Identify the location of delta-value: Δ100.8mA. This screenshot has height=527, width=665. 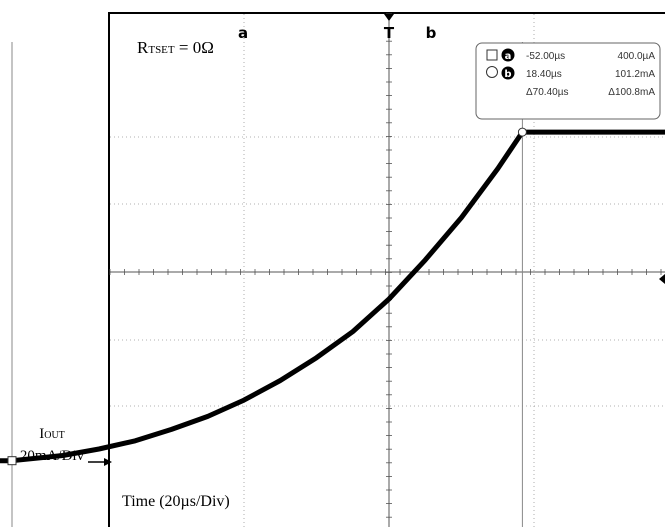
(631, 92).